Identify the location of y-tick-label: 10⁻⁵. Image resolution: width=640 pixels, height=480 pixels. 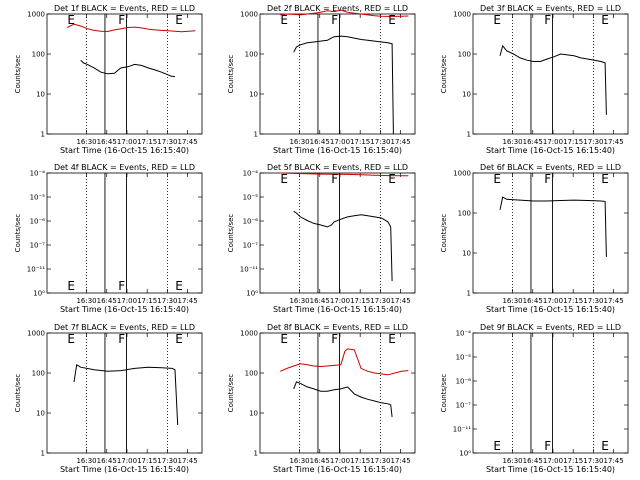
(38, 198).